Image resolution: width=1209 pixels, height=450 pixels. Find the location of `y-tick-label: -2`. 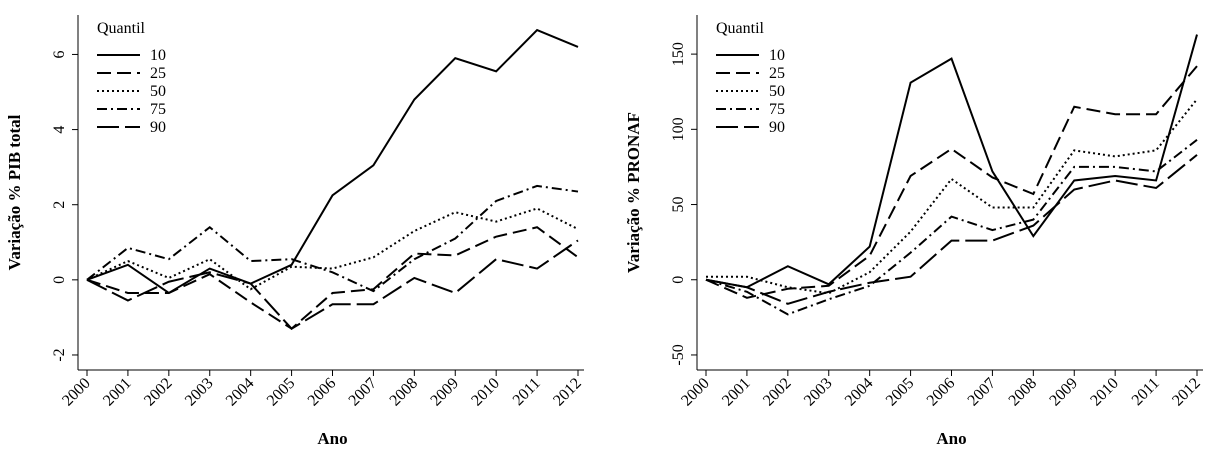

y-tick-label: -2 is located at coordinates (59, 354).